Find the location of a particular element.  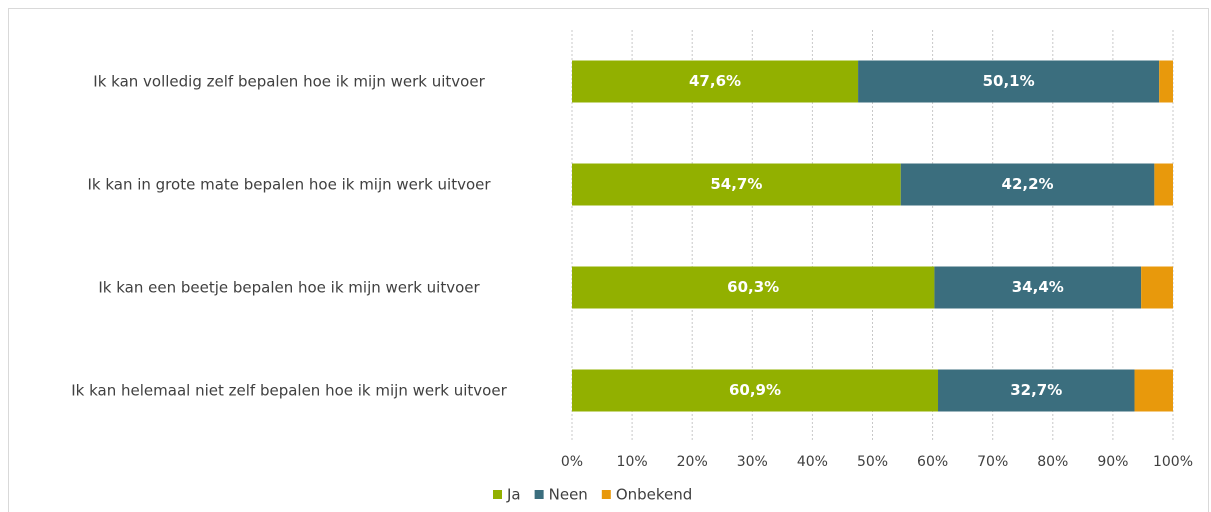

data-label: 42,2% is located at coordinates (1028, 184).